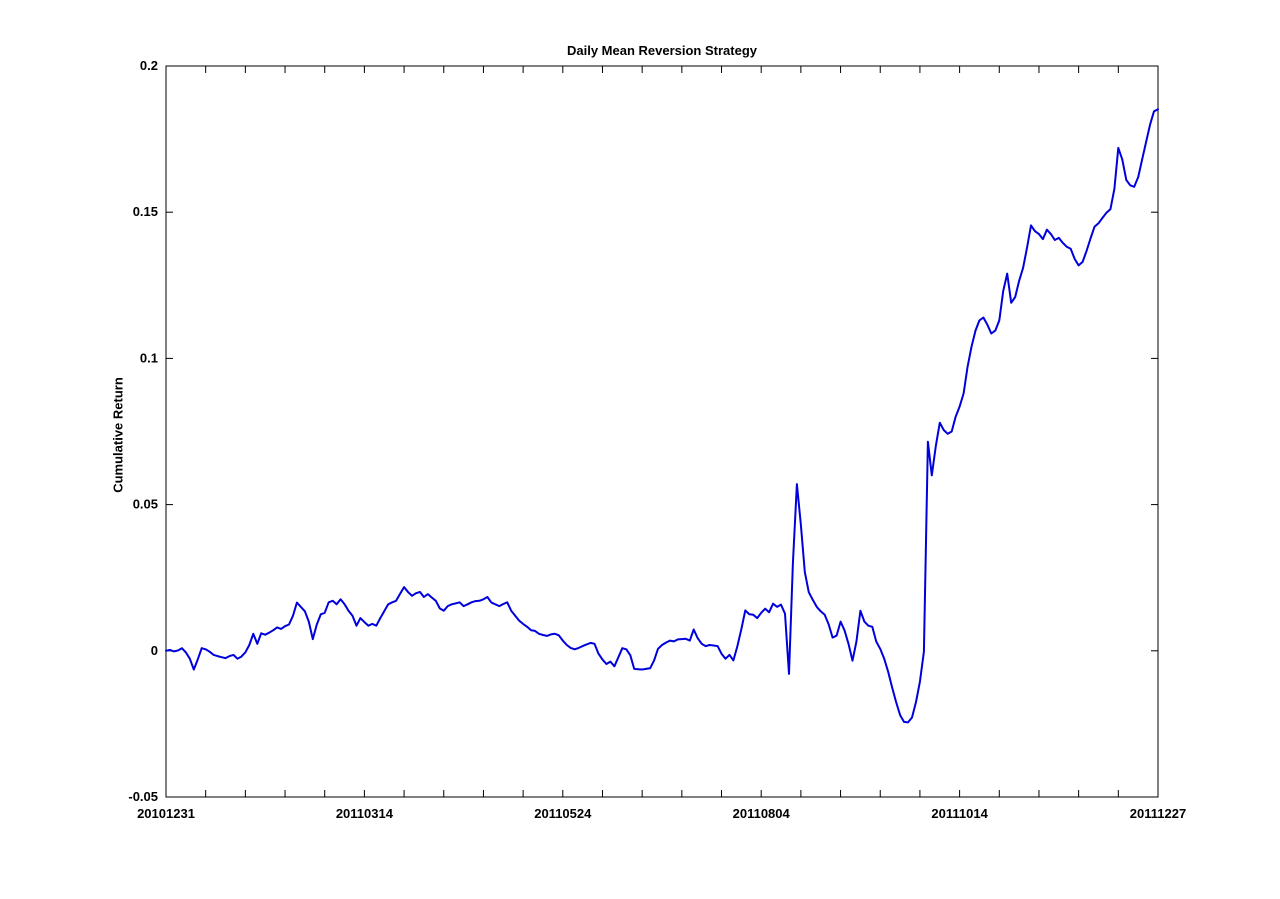 The height and width of the screenshot is (899, 1280). I want to click on y-tick-label: 0.05, so click(145, 504).